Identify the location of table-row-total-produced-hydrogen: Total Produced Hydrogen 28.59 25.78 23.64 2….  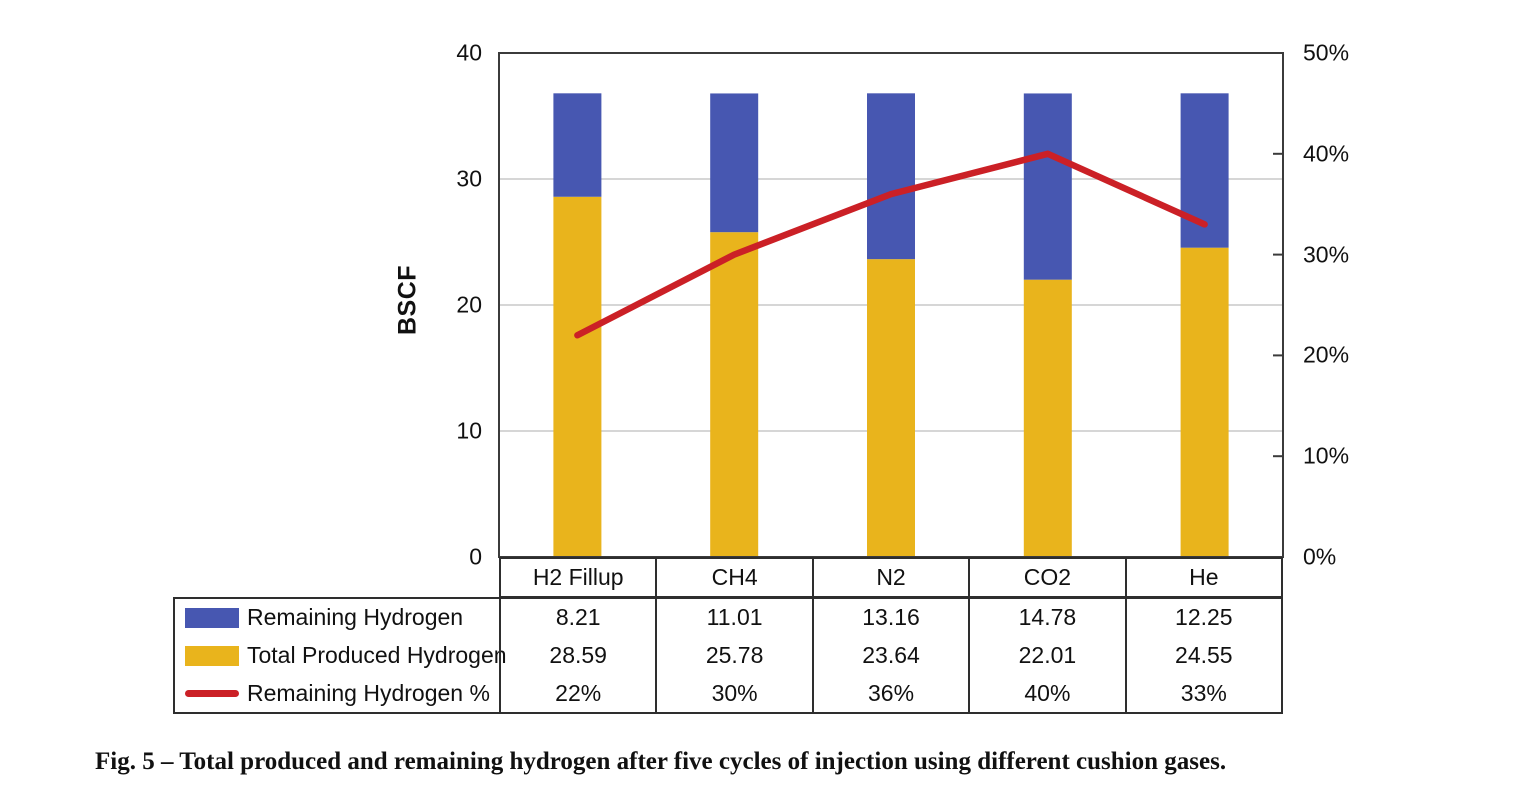
(728, 655).